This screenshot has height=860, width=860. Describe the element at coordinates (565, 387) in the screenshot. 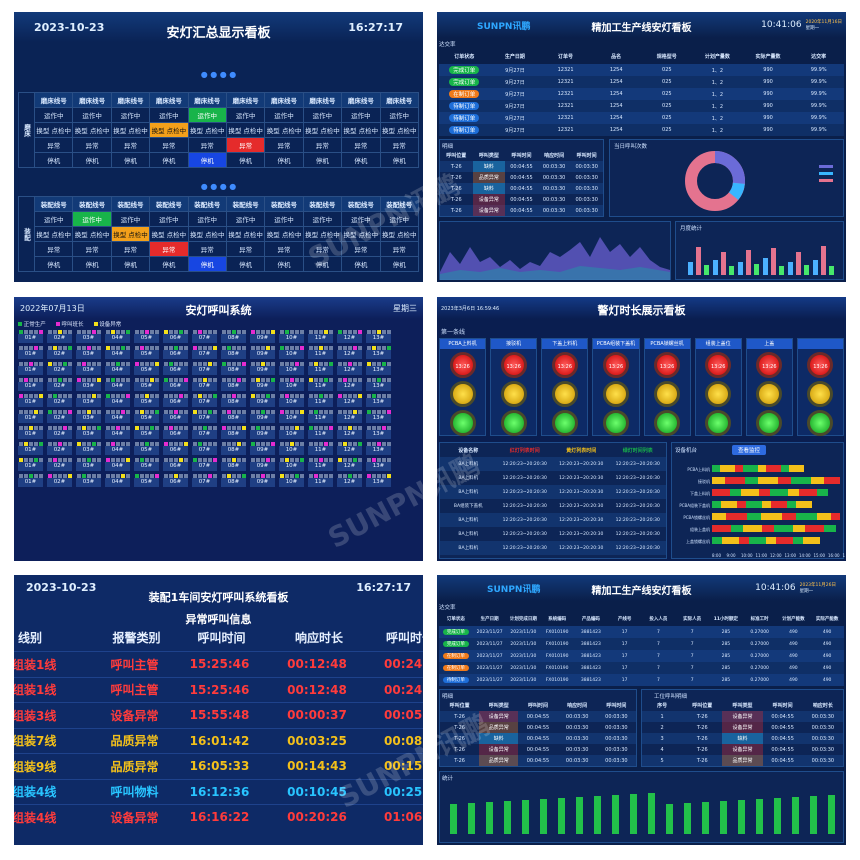

I see `p4-station-column: 下盖上料机 13:26` at that location.